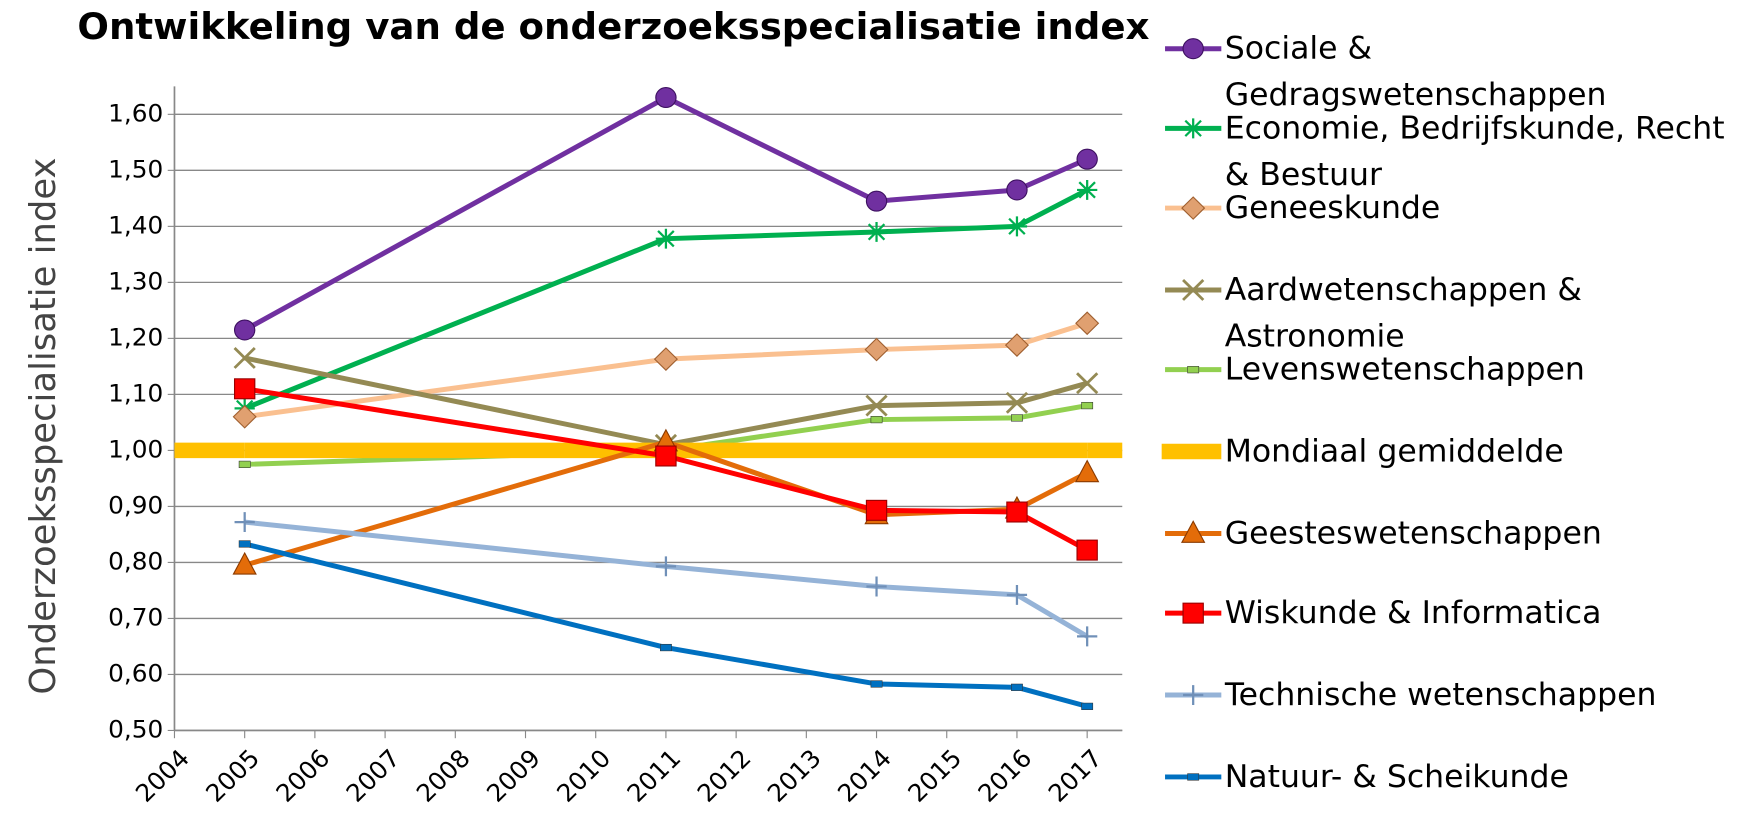 Image resolution: width=1756 pixels, height=819 pixels. What do you see at coordinates (135, 281) in the screenshot?
I see `y-tick-label: 1,30` at bounding box center [135, 281].